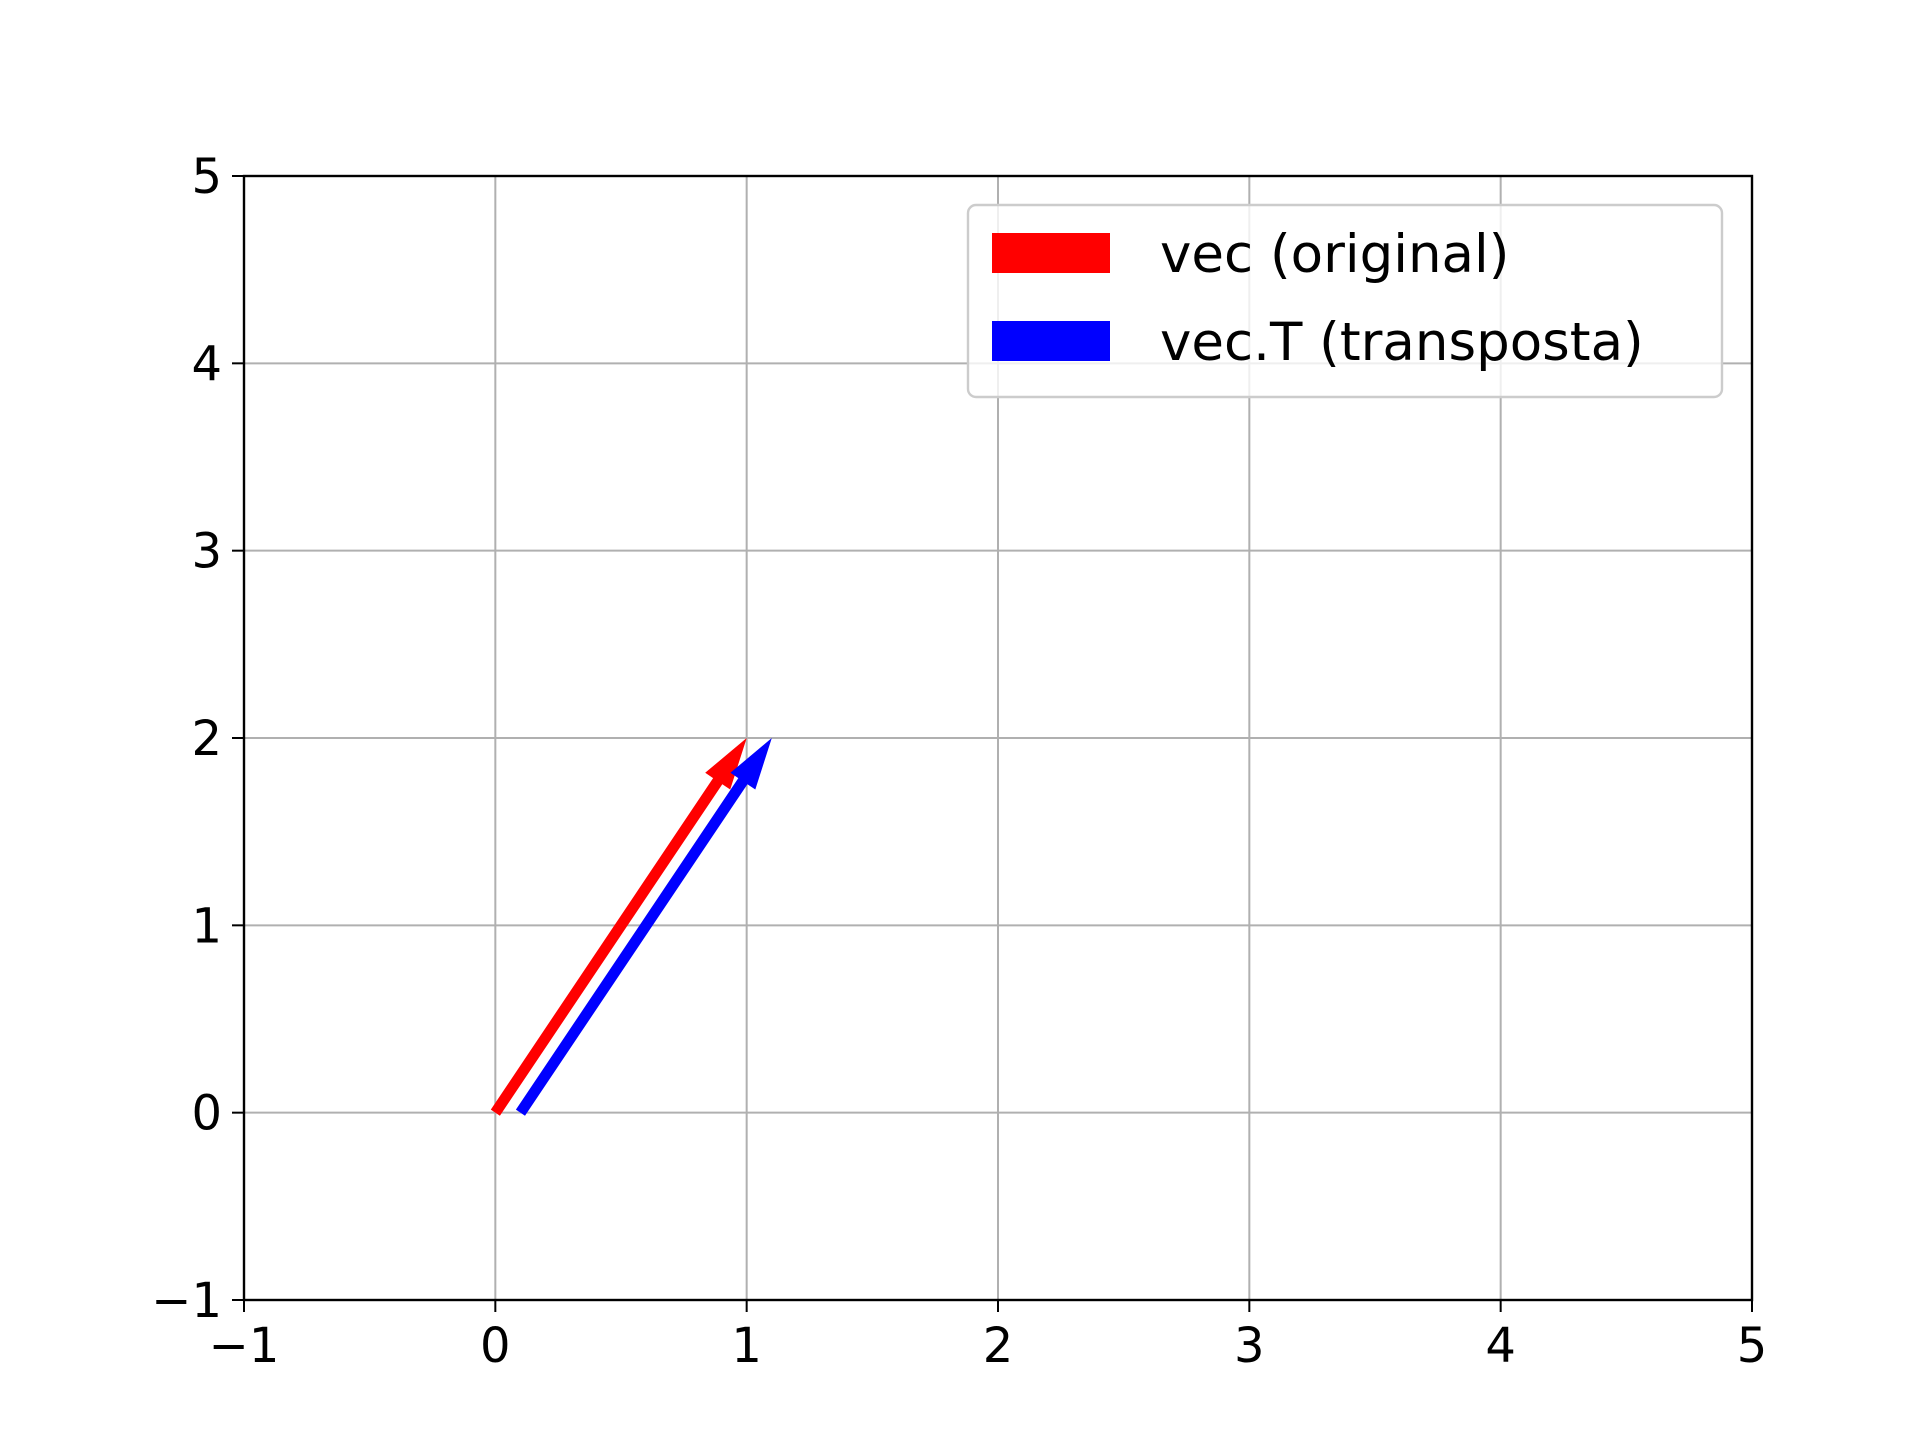 This screenshot has height=1440, width=1920. Describe the element at coordinates (495, 1346) in the screenshot. I see `x-tick-label: 0` at that location.